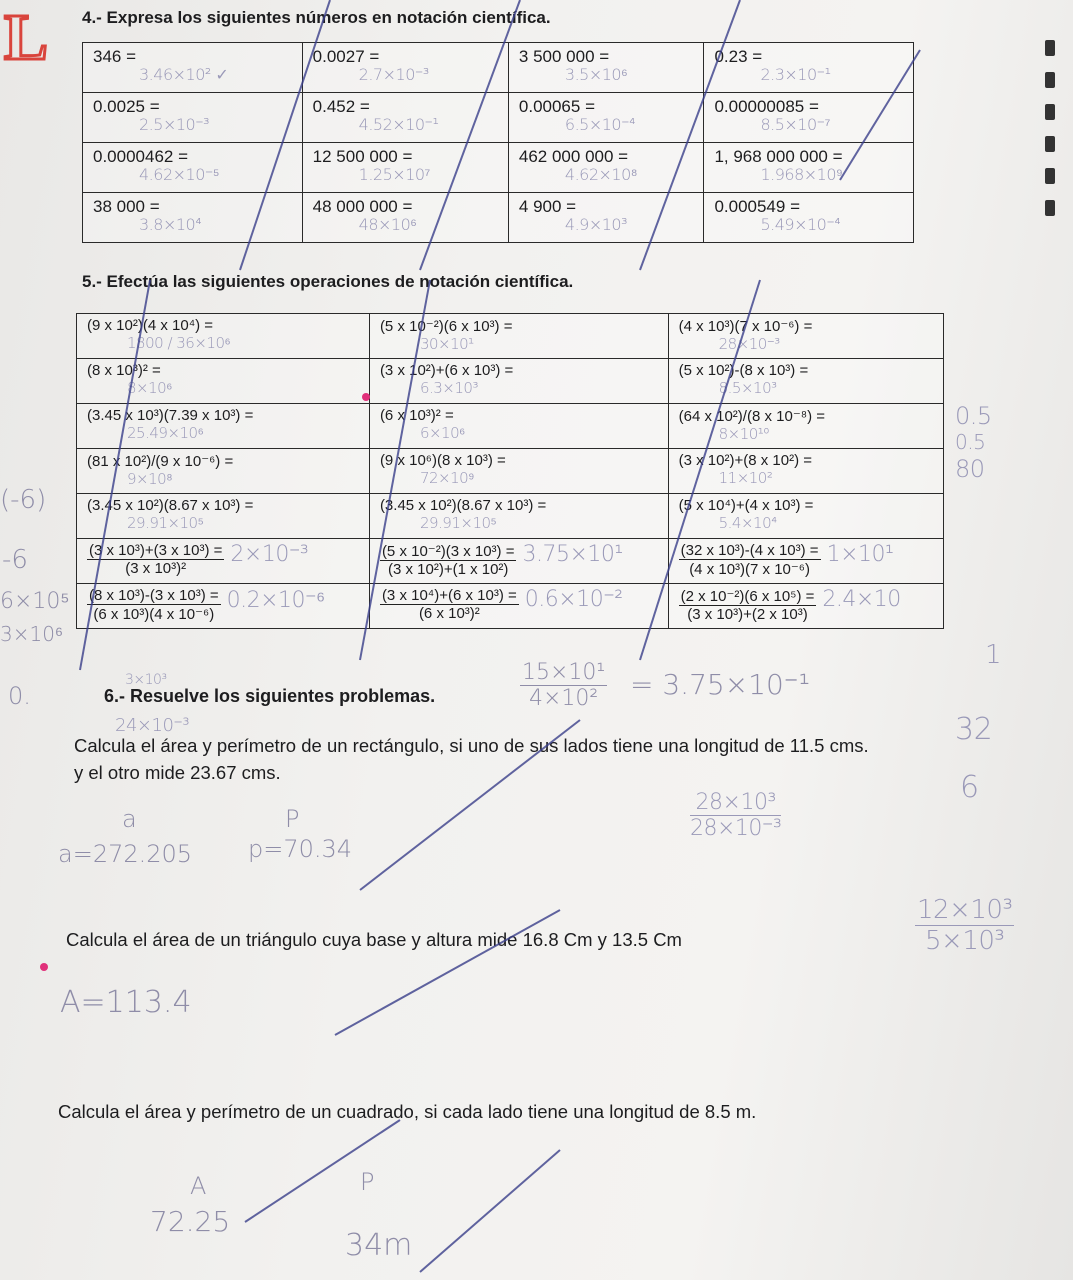  I want to click on handwritten-answer: 25.49×10⁶, so click(165, 433).